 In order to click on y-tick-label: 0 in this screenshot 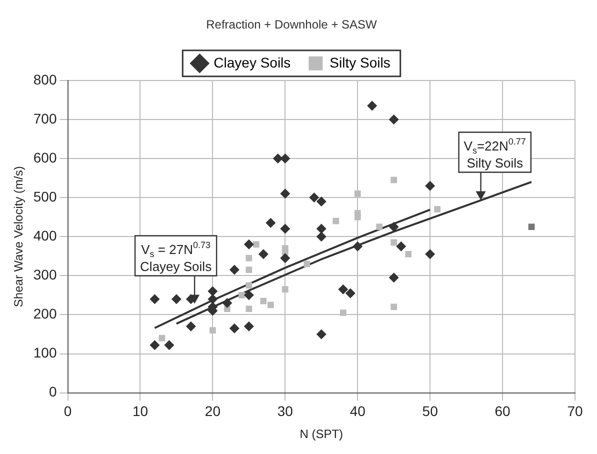, I will do `click(52, 392)`.